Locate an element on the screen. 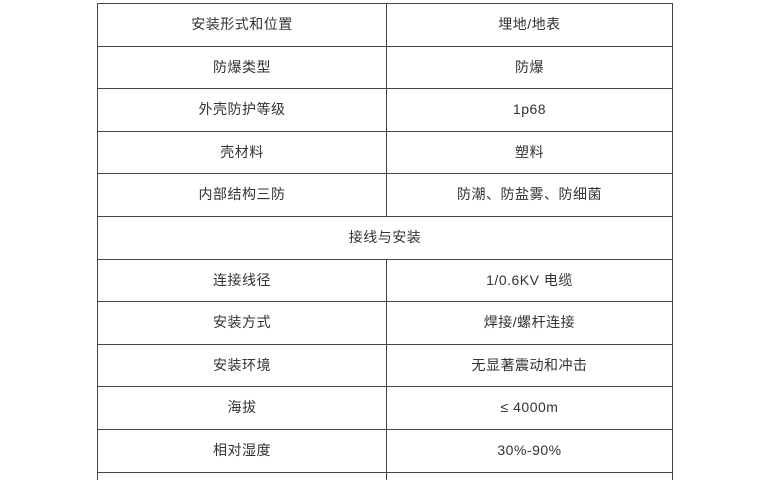 The height and width of the screenshot is (480, 769). spec-label-cell: 海拔 is located at coordinates (242, 408).